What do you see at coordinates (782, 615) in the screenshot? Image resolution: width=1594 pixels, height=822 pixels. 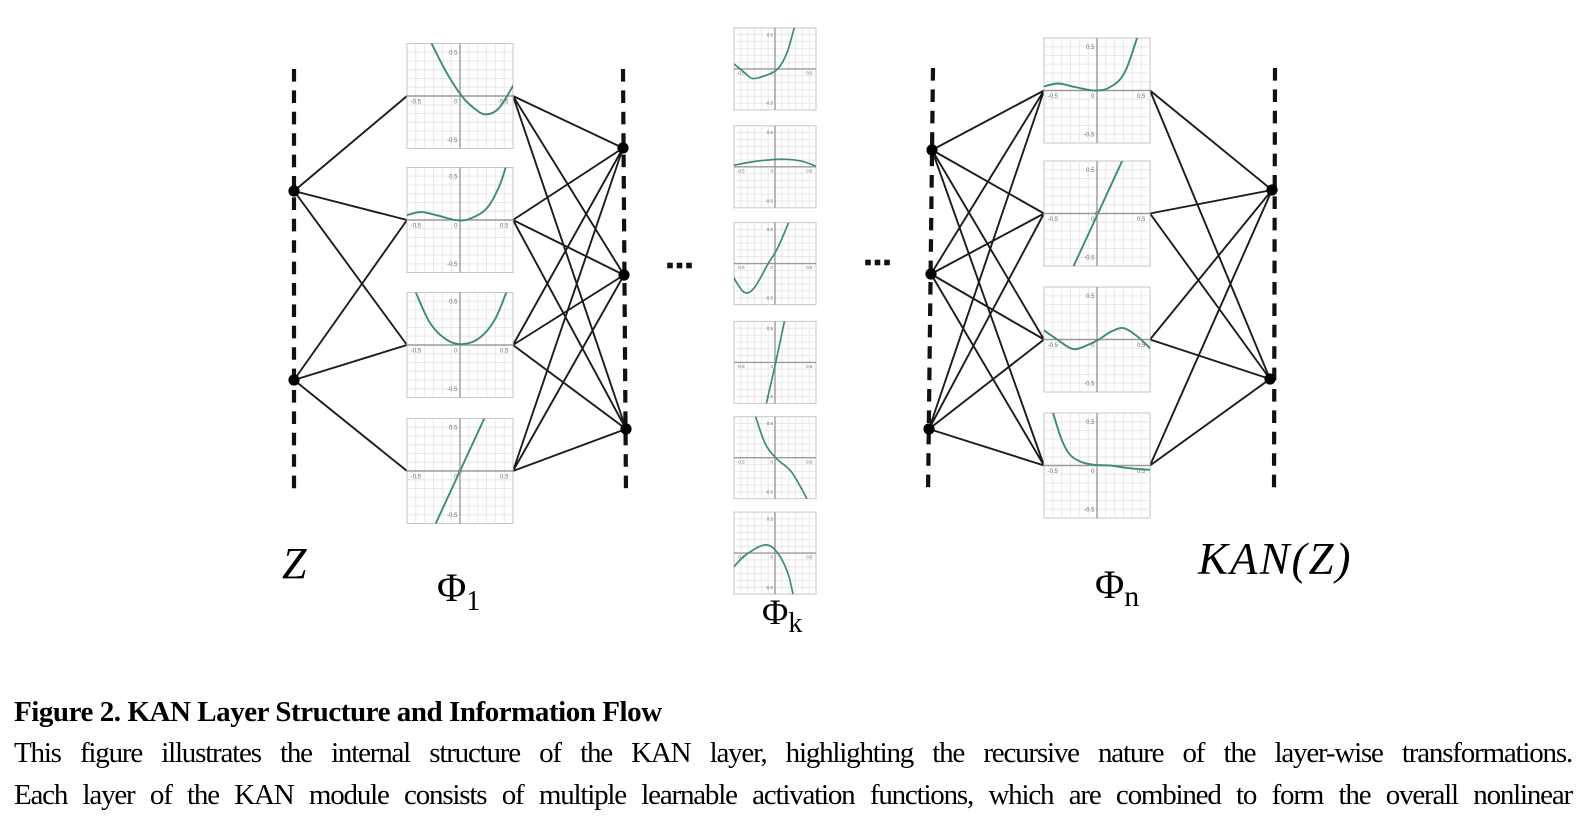 I see `svg-text: Φk` at bounding box center [782, 615].